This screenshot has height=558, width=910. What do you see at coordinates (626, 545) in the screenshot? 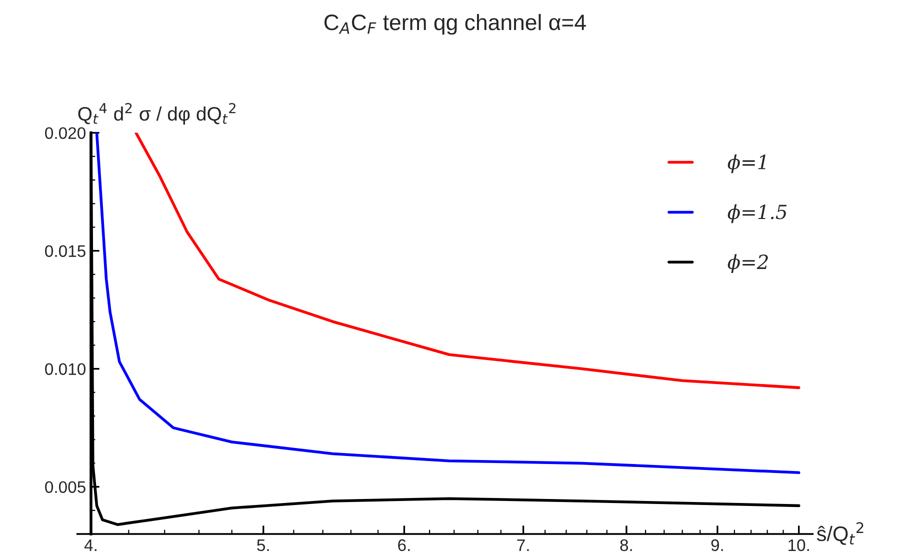
I see `x-tick-label: 8.` at bounding box center [626, 545].